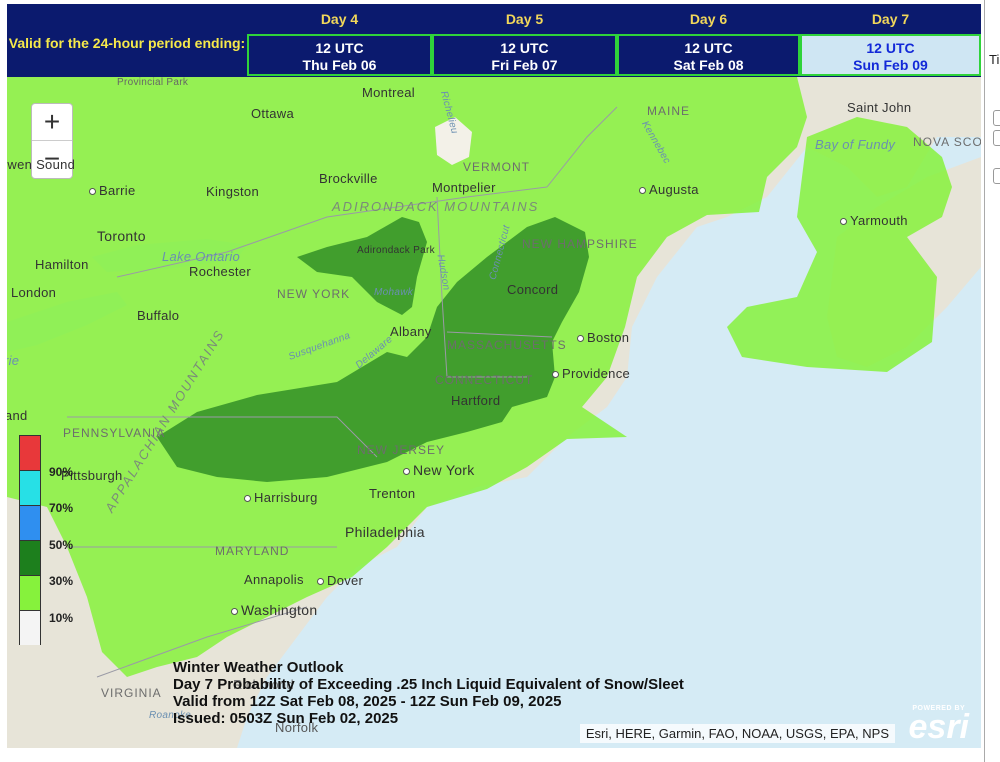 The width and height of the screenshot is (1000, 762). What do you see at coordinates (453, 141) in the screenshot?
I see `quebec-gap` at bounding box center [453, 141].